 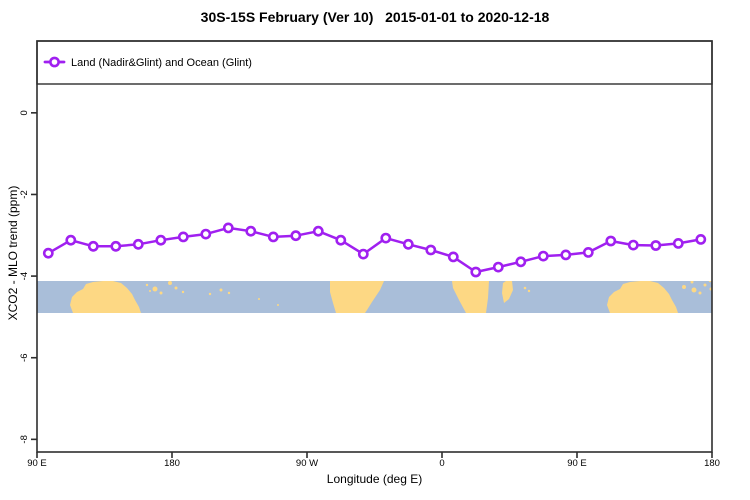 I want to click on y-axis-title: XCO2 - MLO trend (ppm), so click(x=13, y=253).